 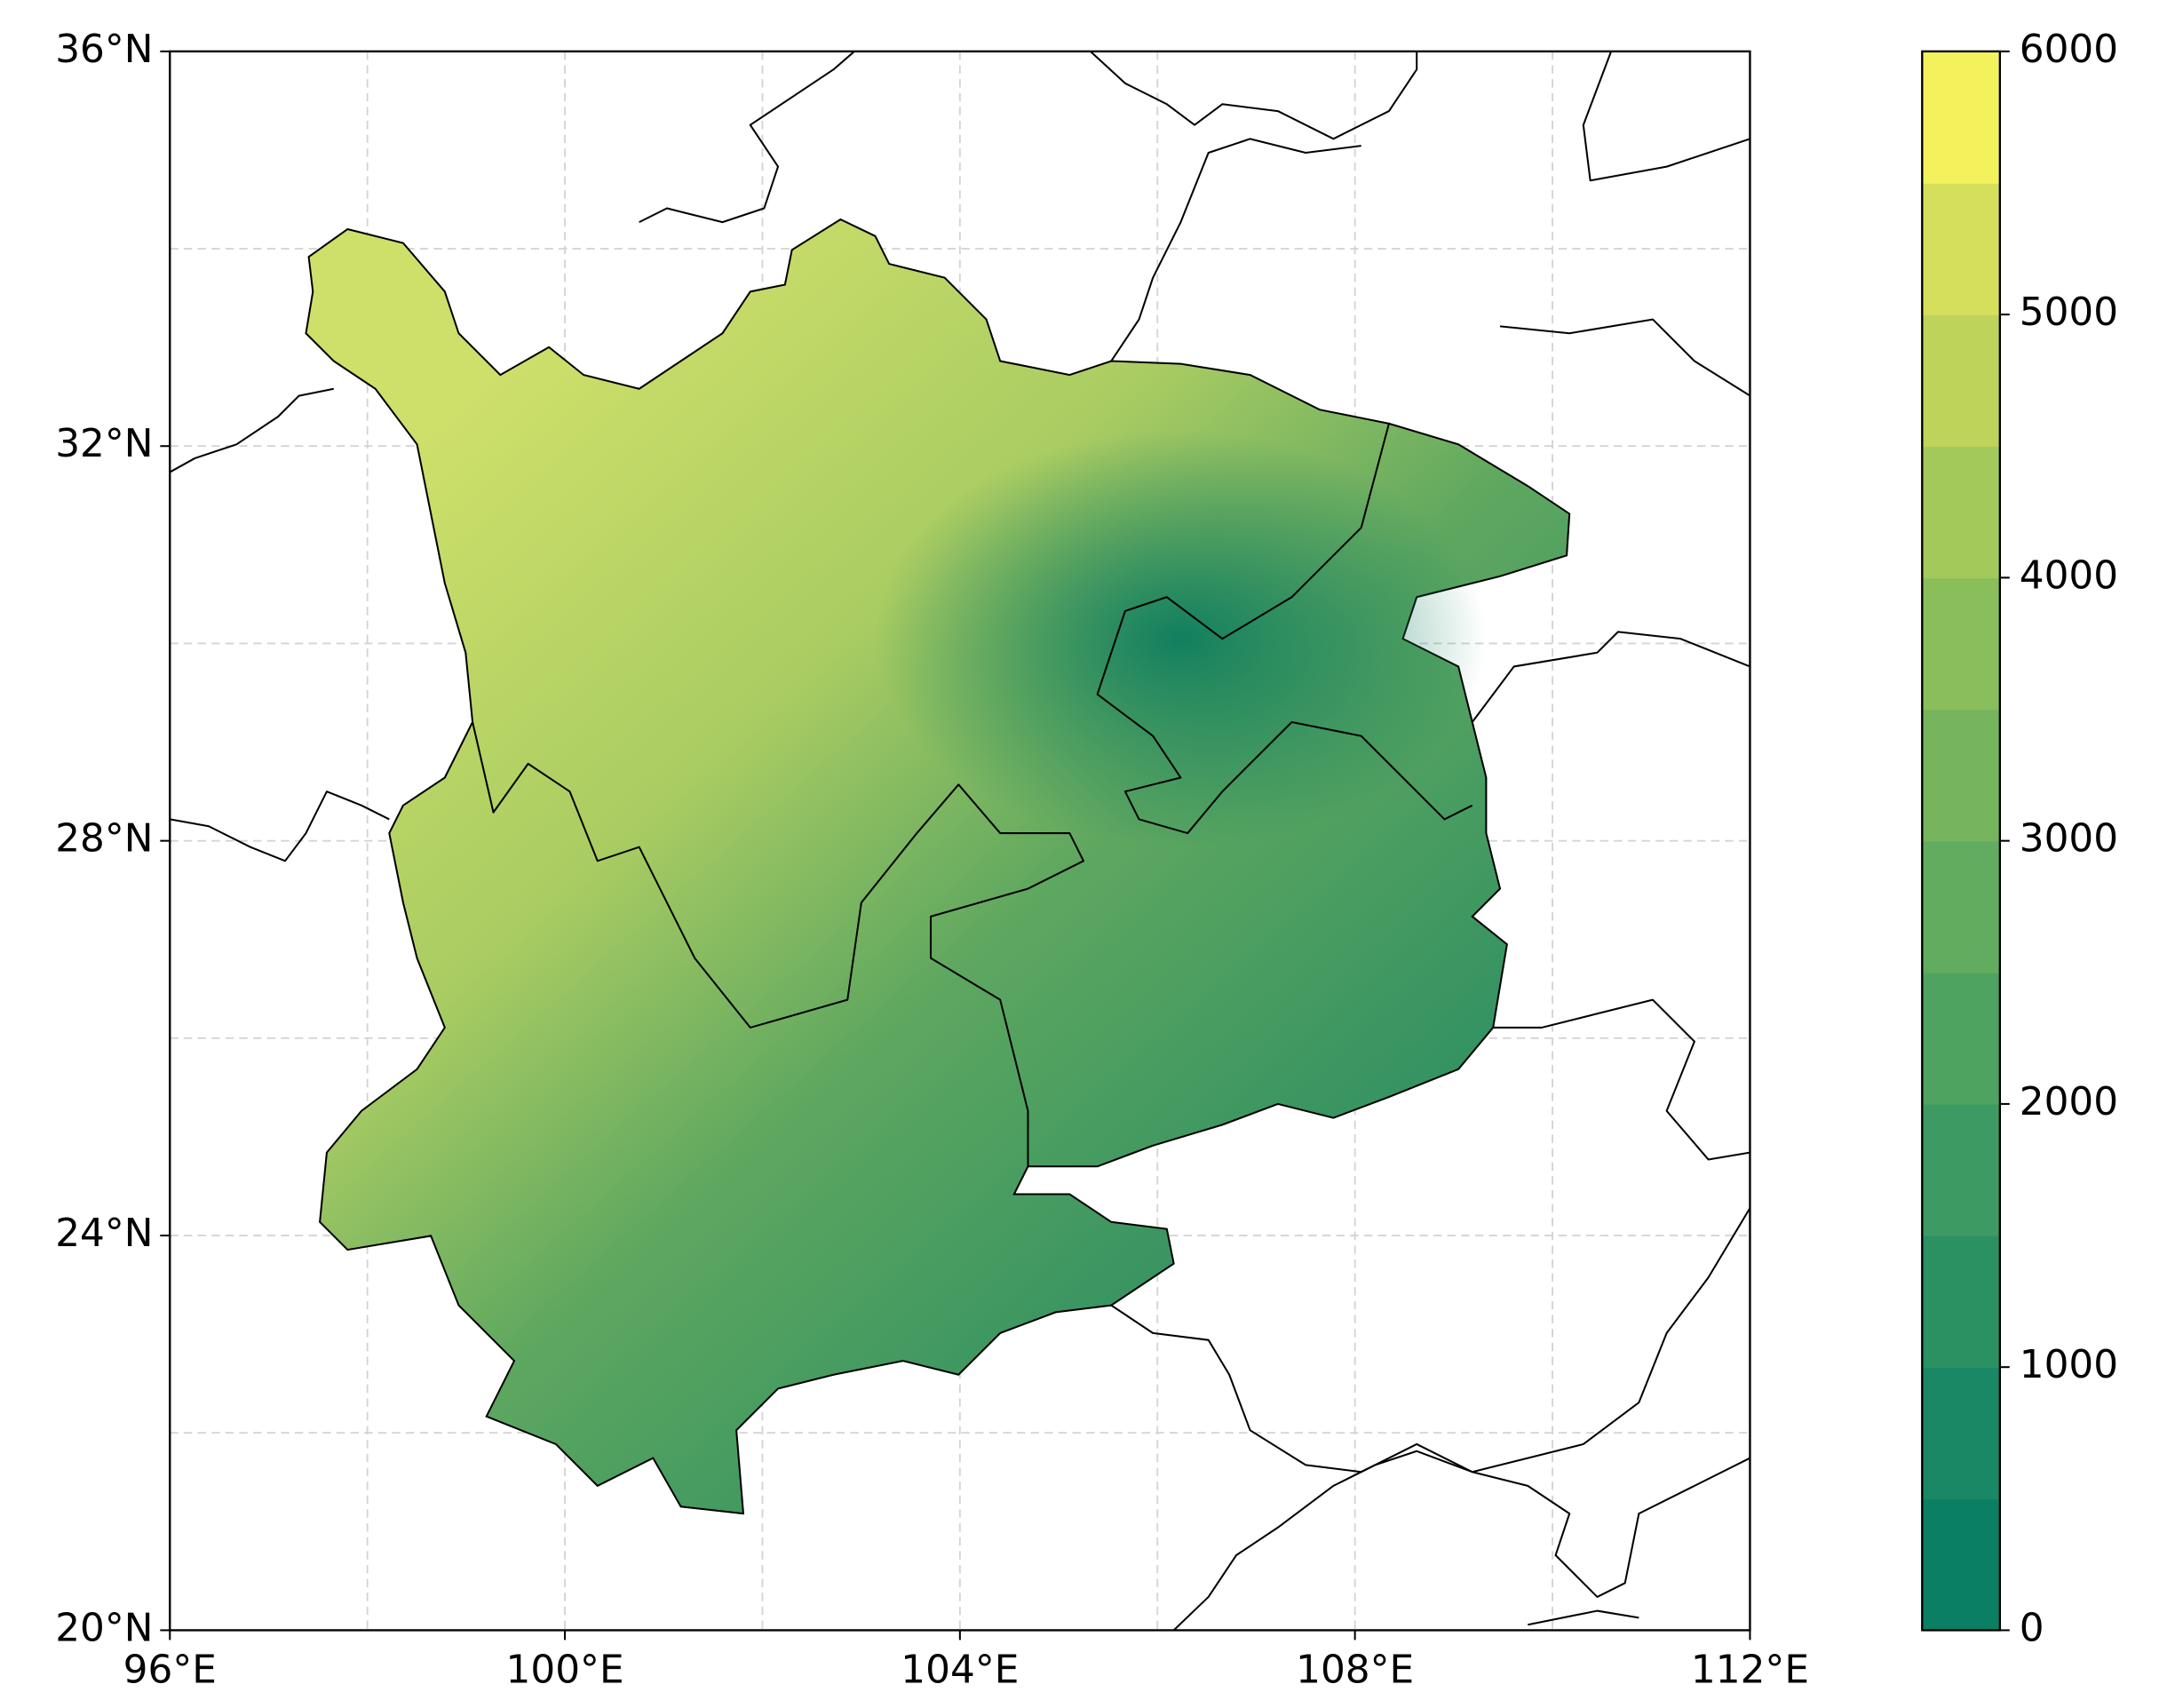 I want to click on y-tick-label: 32°N, so click(x=104, y=444).